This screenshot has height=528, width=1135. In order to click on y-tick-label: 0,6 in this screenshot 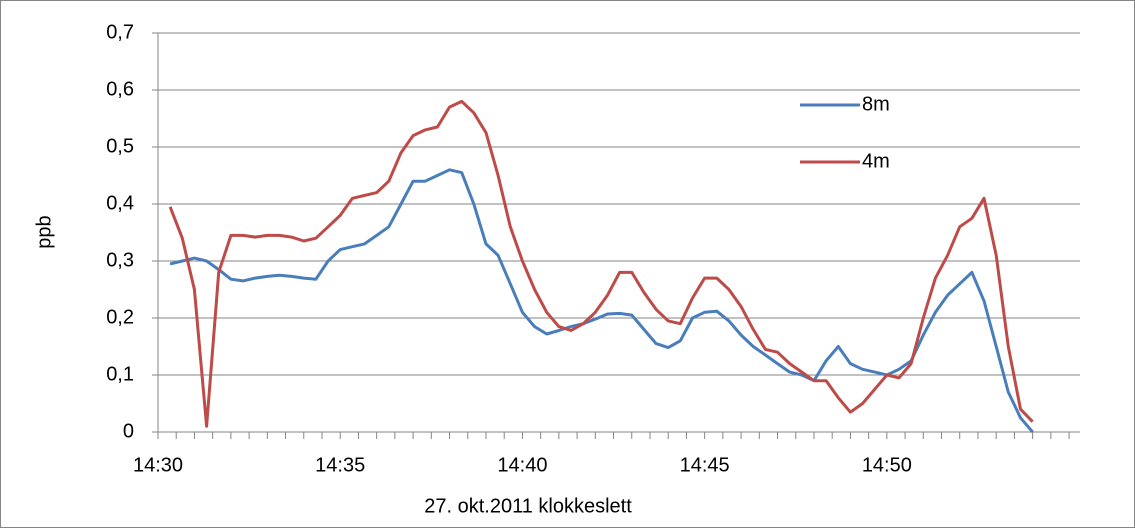, I will do `click(120, 89)`.